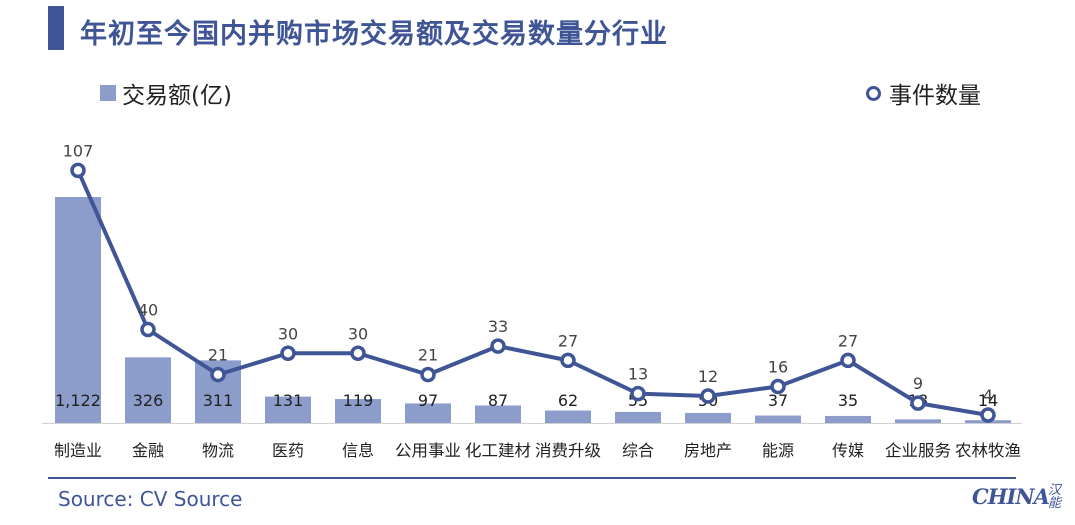 Image resolution: width=1075 pixels, height=525 pixels. I want to click on line-value-label: 40, so click(148, 310).